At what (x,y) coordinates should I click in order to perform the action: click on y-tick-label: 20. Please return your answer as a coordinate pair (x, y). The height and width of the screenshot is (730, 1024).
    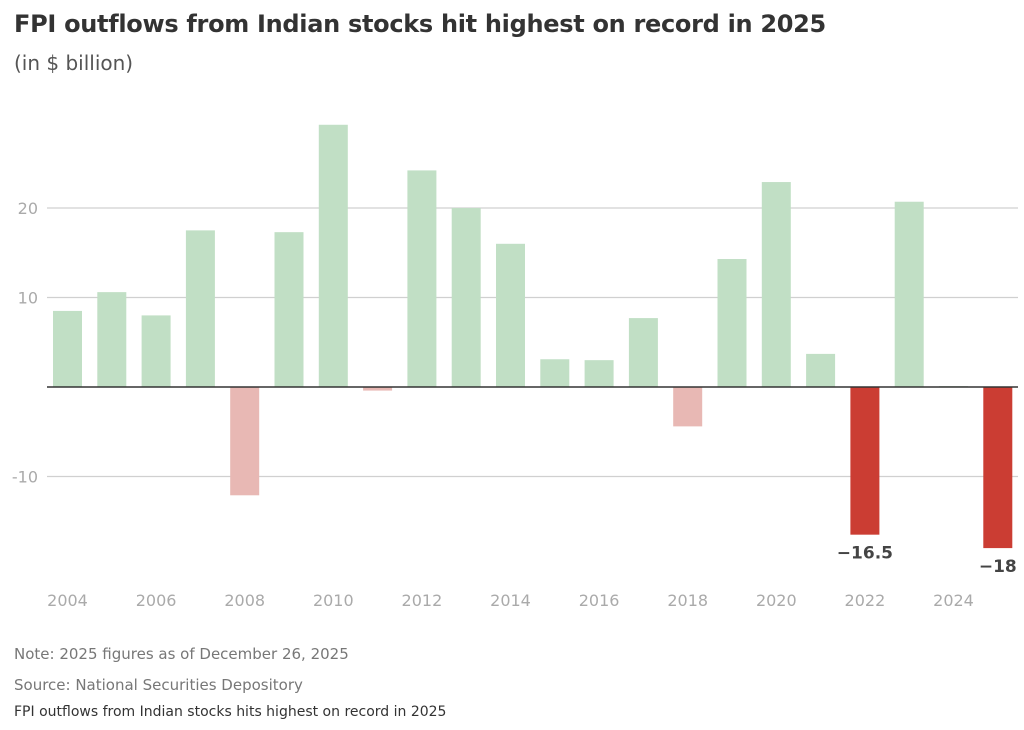
    Looking at the image, I should click on (28, 208).